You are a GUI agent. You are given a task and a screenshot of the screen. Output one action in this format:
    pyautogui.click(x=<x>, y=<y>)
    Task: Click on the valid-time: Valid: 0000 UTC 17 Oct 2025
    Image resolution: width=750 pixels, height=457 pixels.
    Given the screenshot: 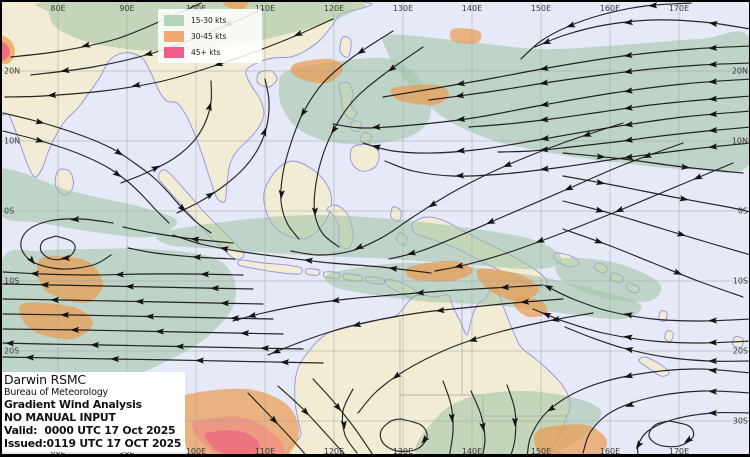 What is the action you would take?
    pyautogui.click(x=90, y=430)
    